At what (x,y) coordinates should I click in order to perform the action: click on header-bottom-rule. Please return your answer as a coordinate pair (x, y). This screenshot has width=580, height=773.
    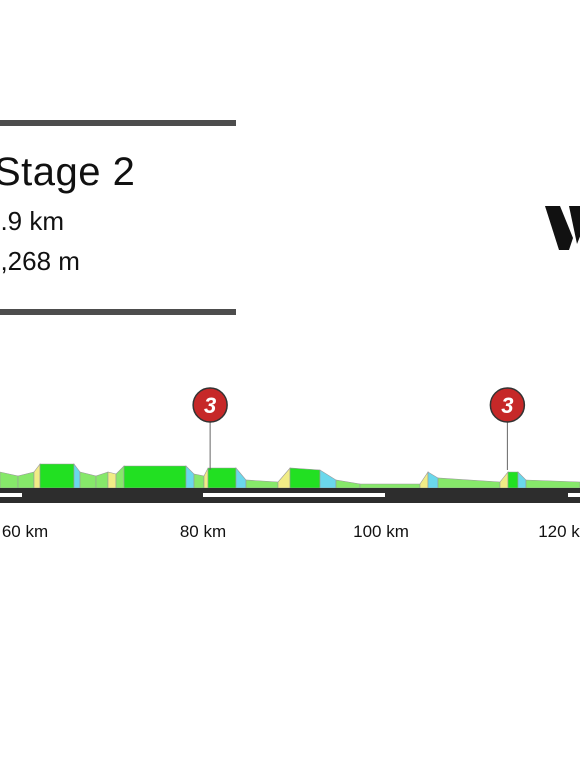
    Looking at the image, I should click on (118, 312).